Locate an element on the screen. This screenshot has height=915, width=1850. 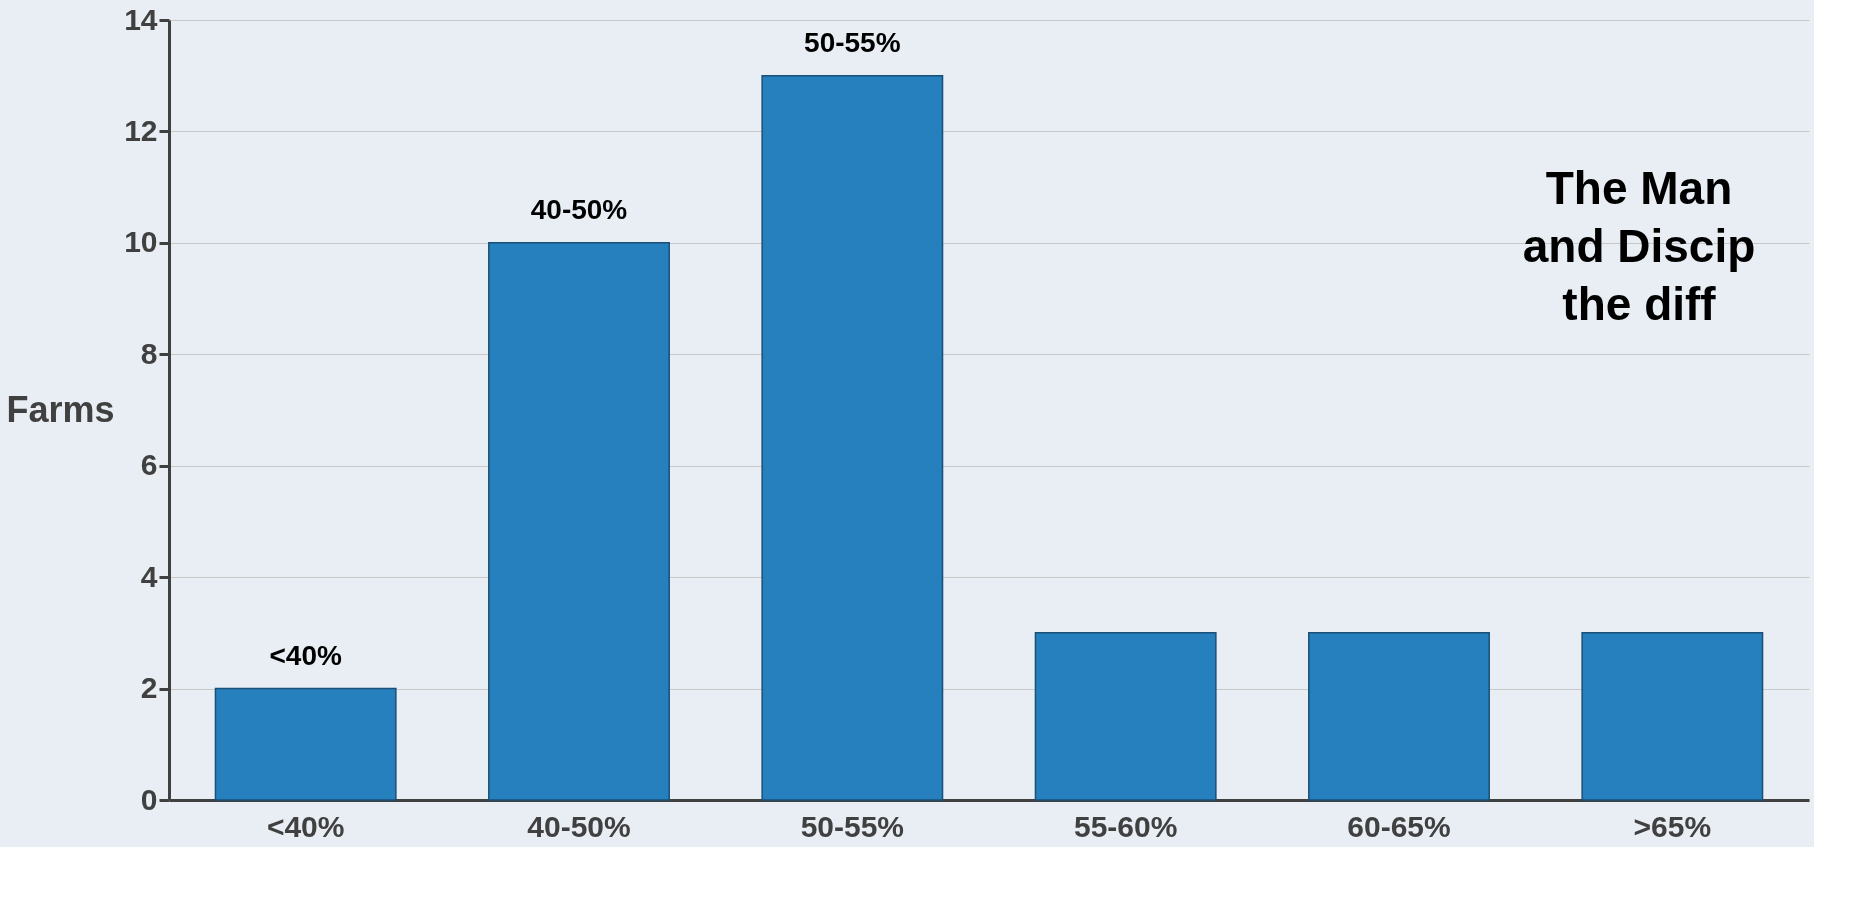
y-tick-label: 10 is located at coordinates (141, 242).